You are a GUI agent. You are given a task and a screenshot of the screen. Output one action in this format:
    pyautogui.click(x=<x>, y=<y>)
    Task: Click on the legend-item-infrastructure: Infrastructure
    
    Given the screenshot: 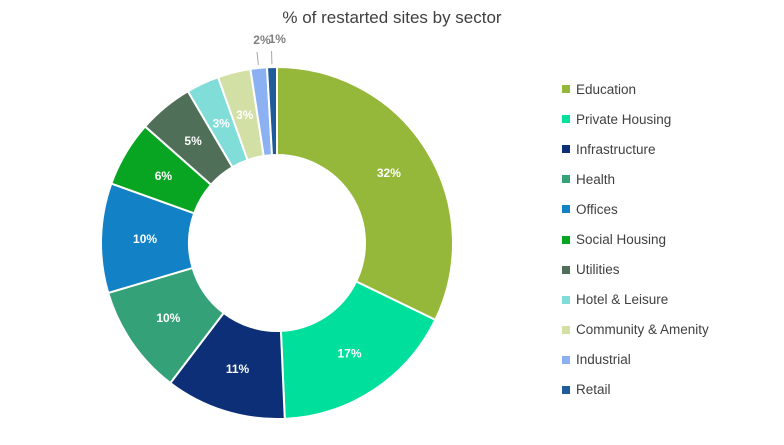 What is the action you would take?
    pyautogui.click(x=635, y=149)
    